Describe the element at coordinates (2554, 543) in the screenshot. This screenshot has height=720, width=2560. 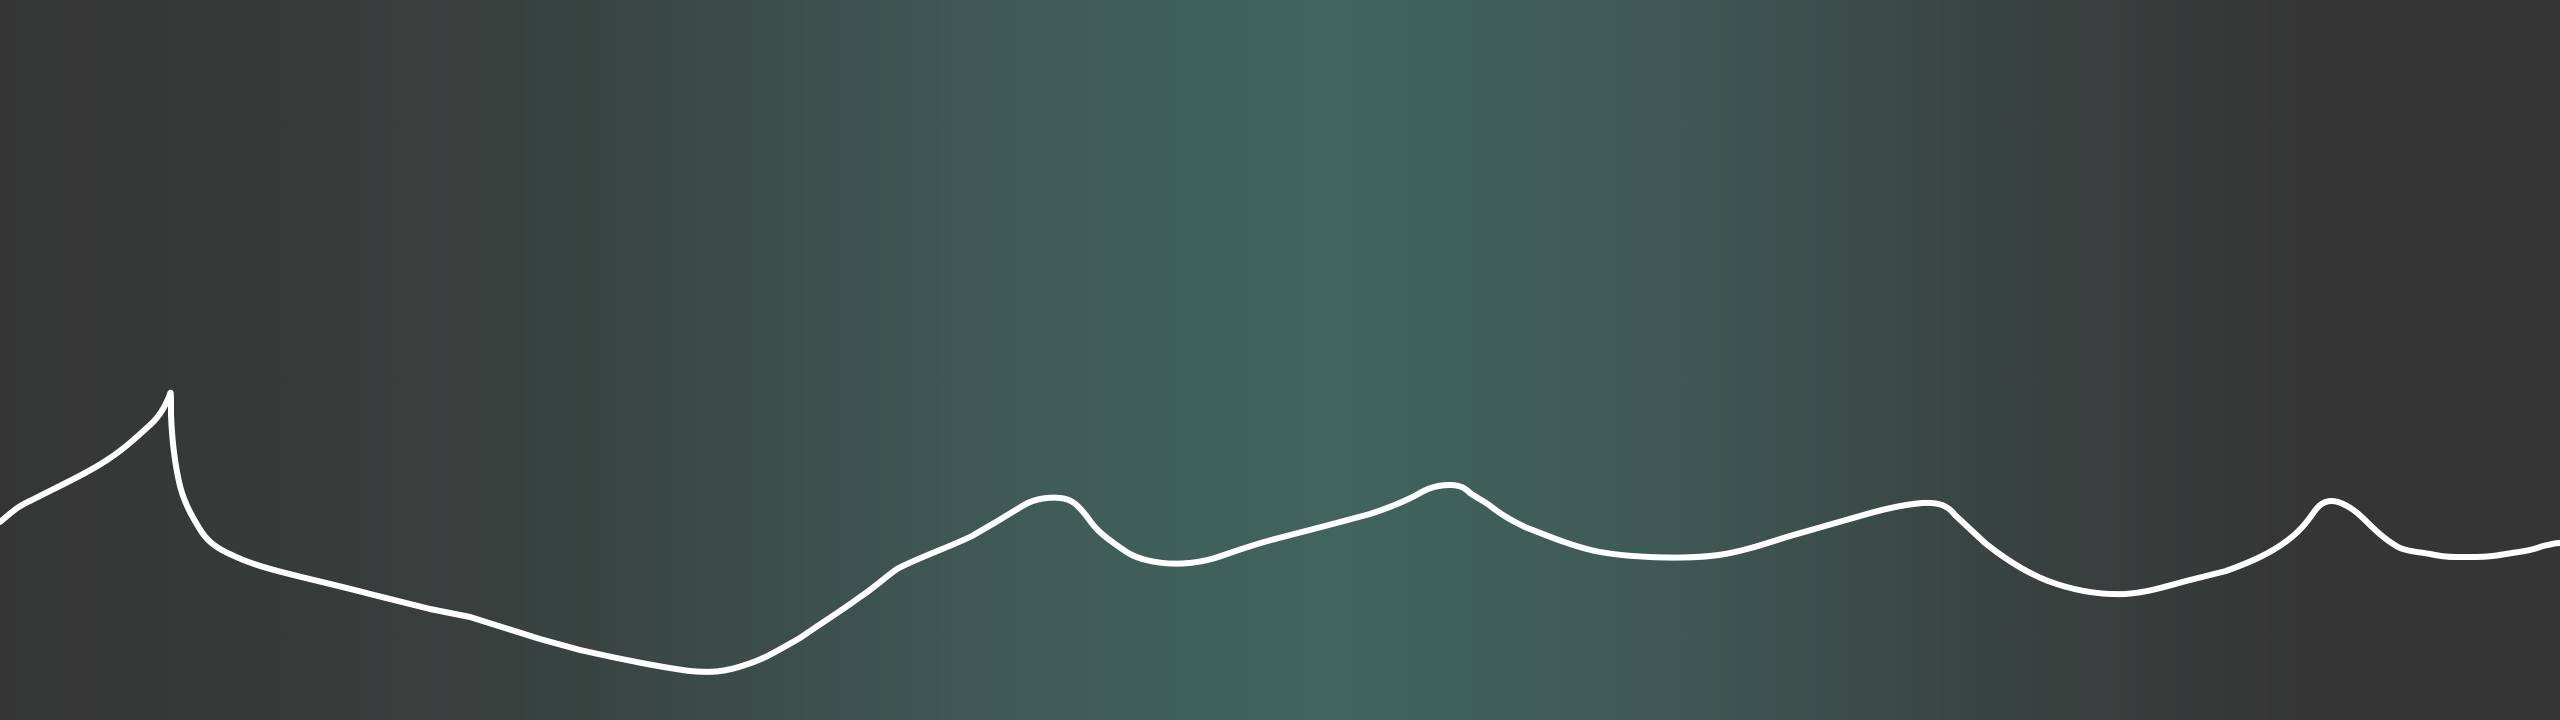
I see `mountain-ridge-line-right` at that location.